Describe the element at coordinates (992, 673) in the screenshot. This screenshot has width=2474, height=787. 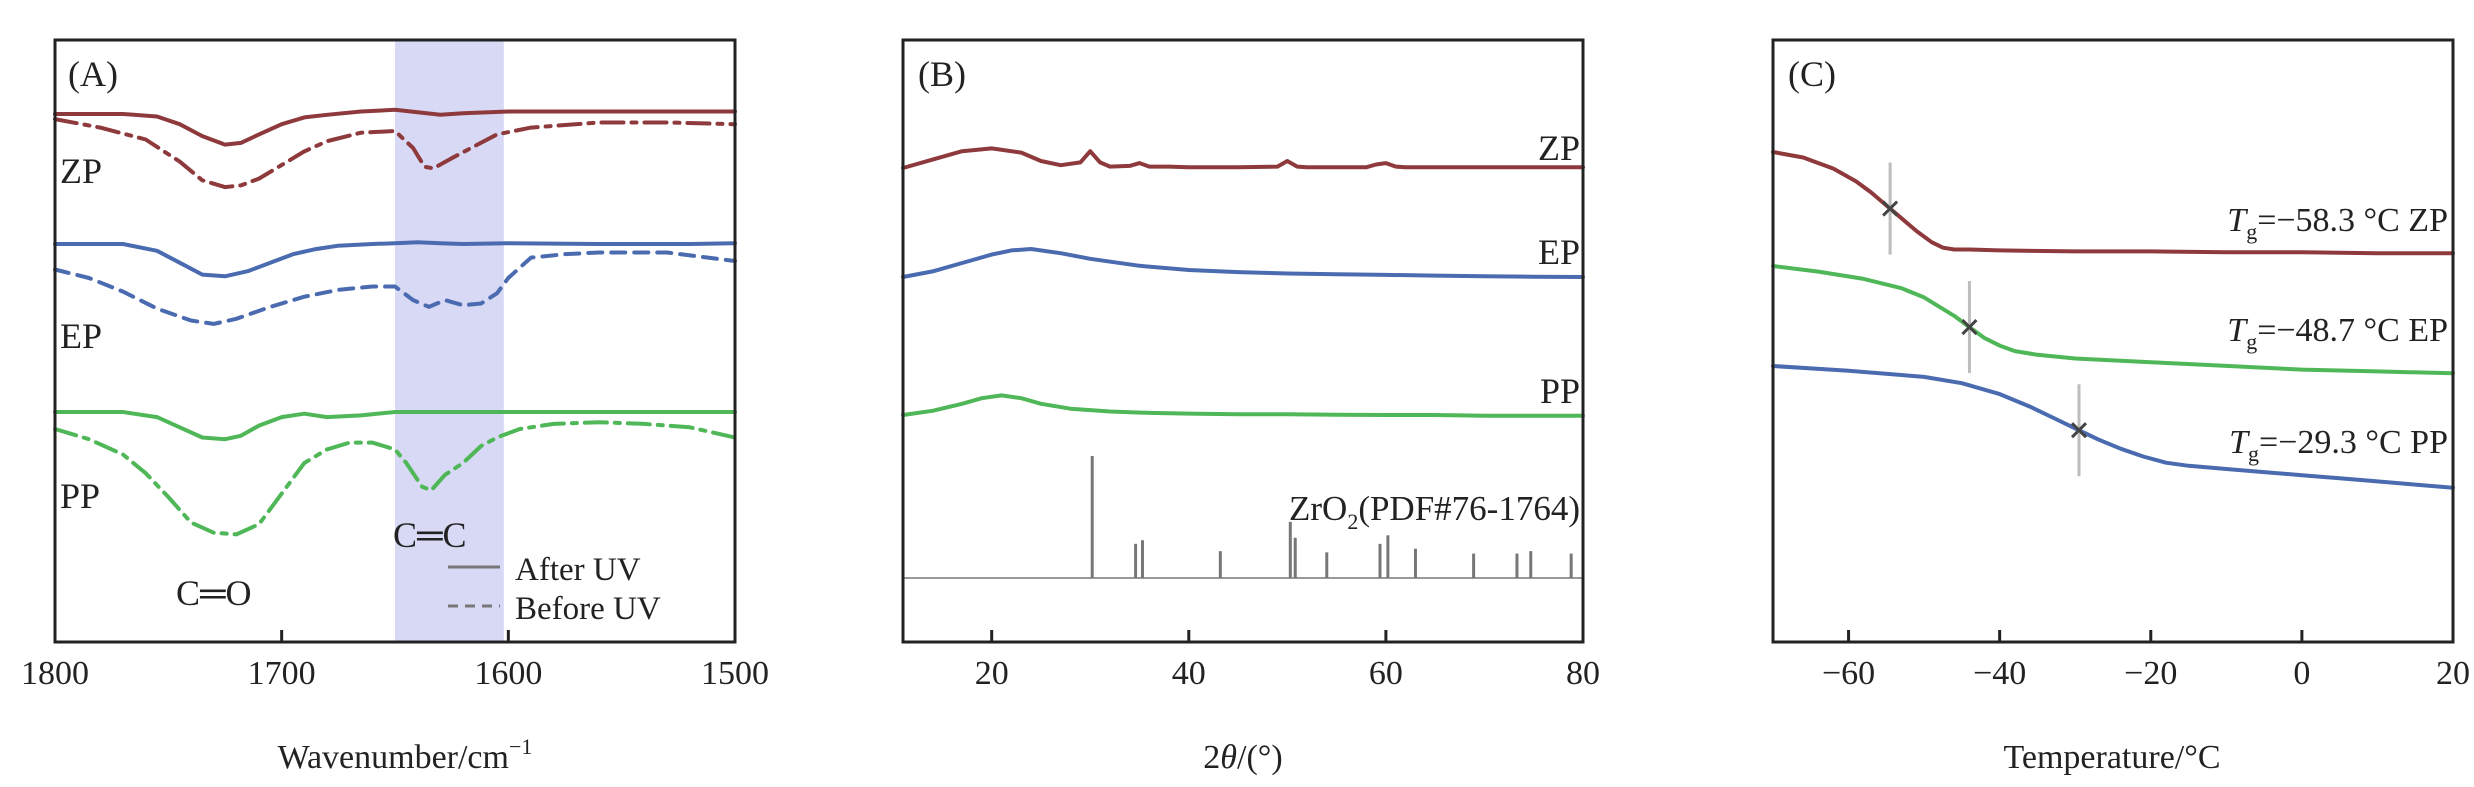
I see `panel-b-x-tick-label: 20` at that location.